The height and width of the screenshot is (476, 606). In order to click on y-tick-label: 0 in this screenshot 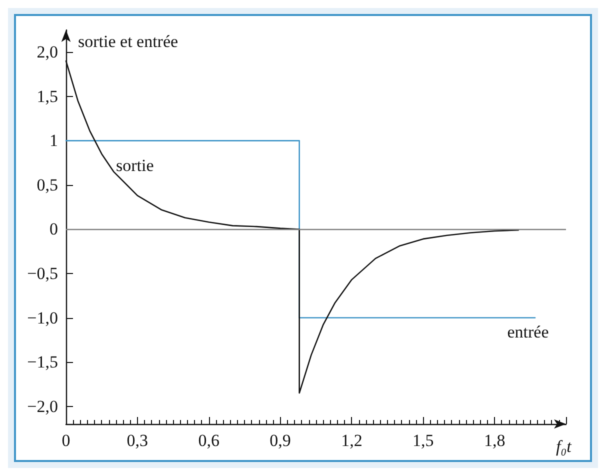, I will do `click(54, 229)`.